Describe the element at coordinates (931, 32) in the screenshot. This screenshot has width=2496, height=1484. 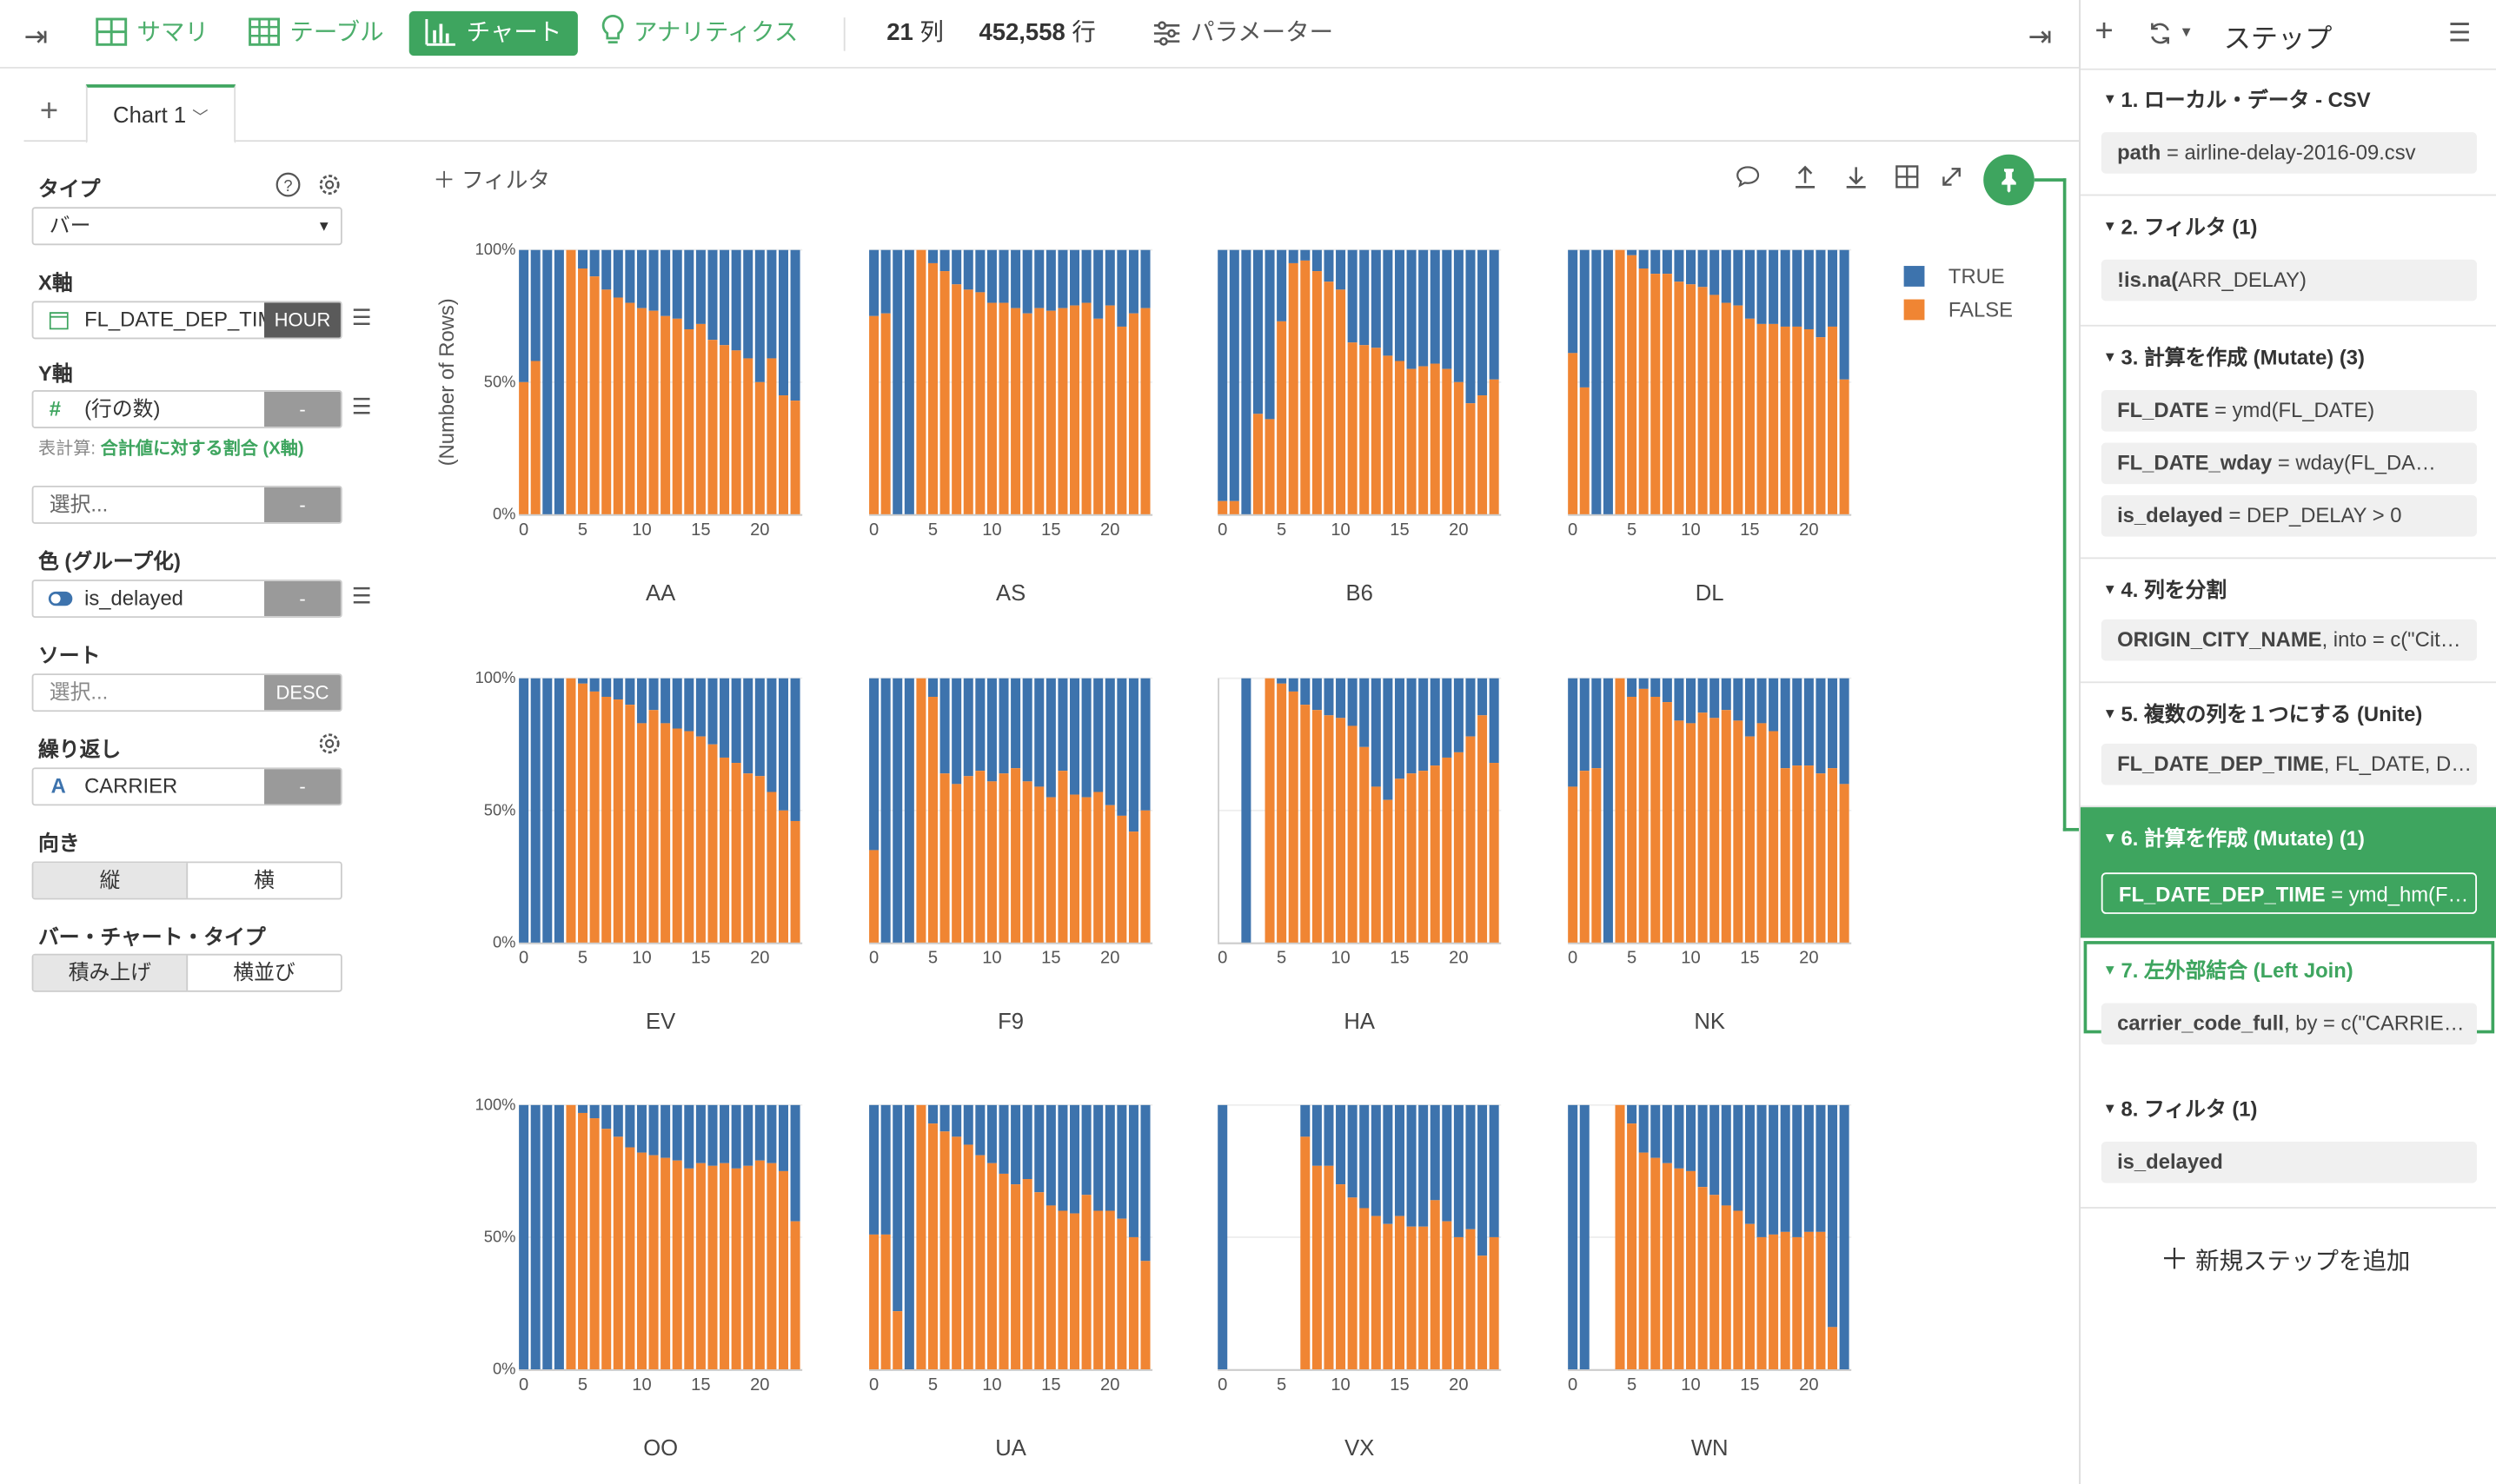
I see `column-count-unit: 列` at that location.